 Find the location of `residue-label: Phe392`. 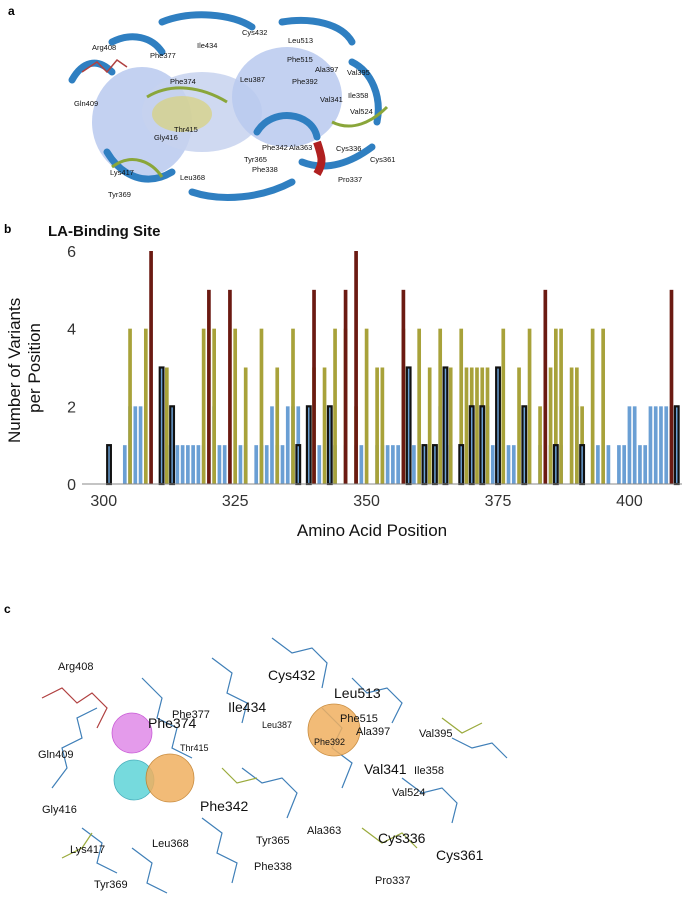

residue-label: Phe392 is located at coordinates (305, 81).